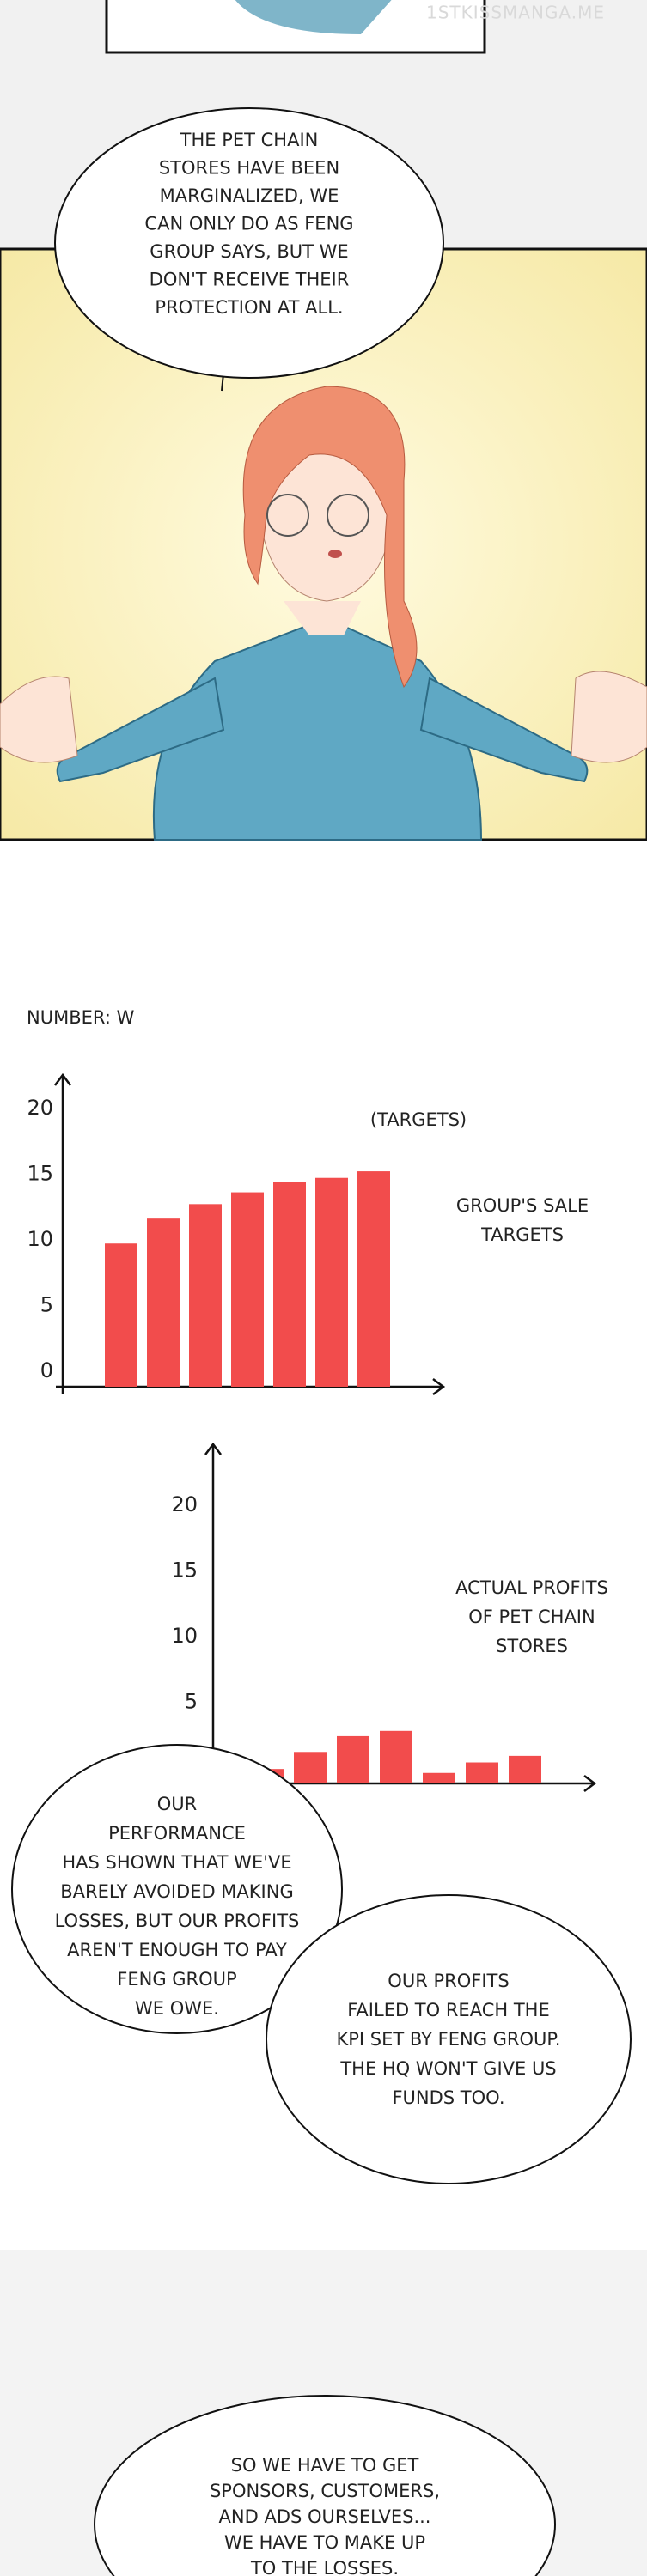  I want to click on chart-label: ACTUAL PROFITS, so click(531, 1587).